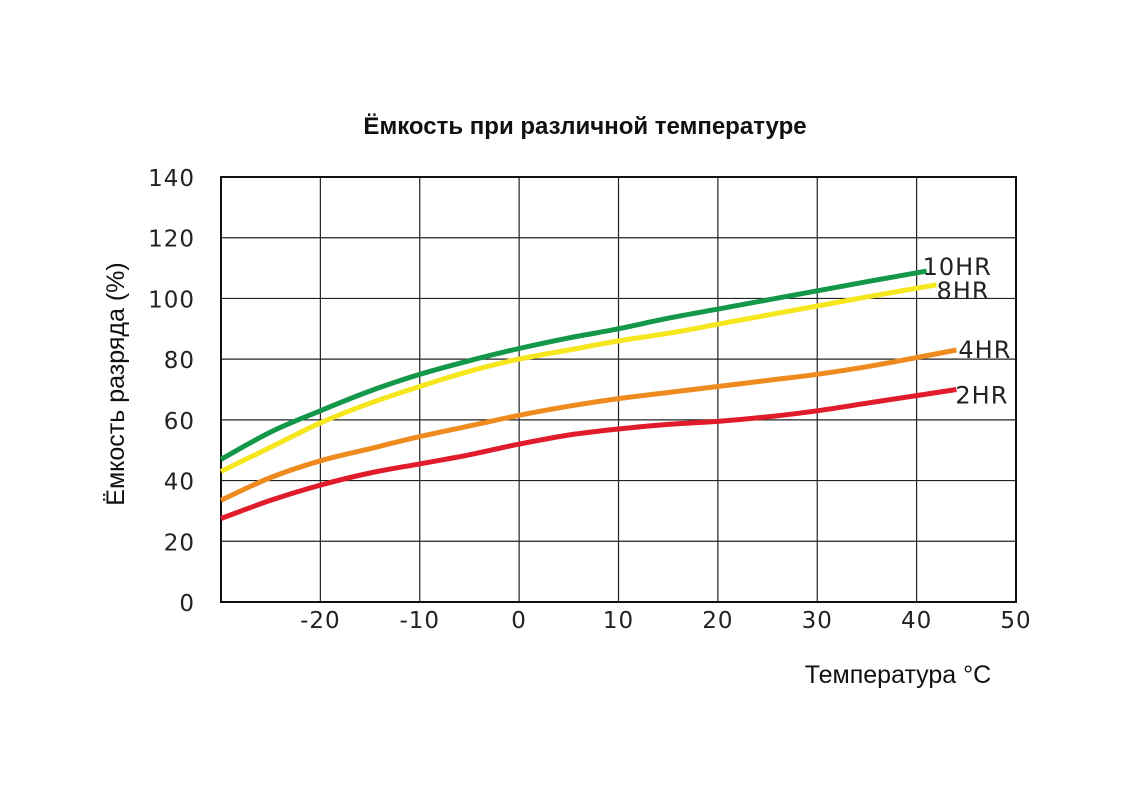  What do you see at coordinates (171, 240) in the screenshot?
I see `y-tick-label: 120` at bounding box center [171, 240].